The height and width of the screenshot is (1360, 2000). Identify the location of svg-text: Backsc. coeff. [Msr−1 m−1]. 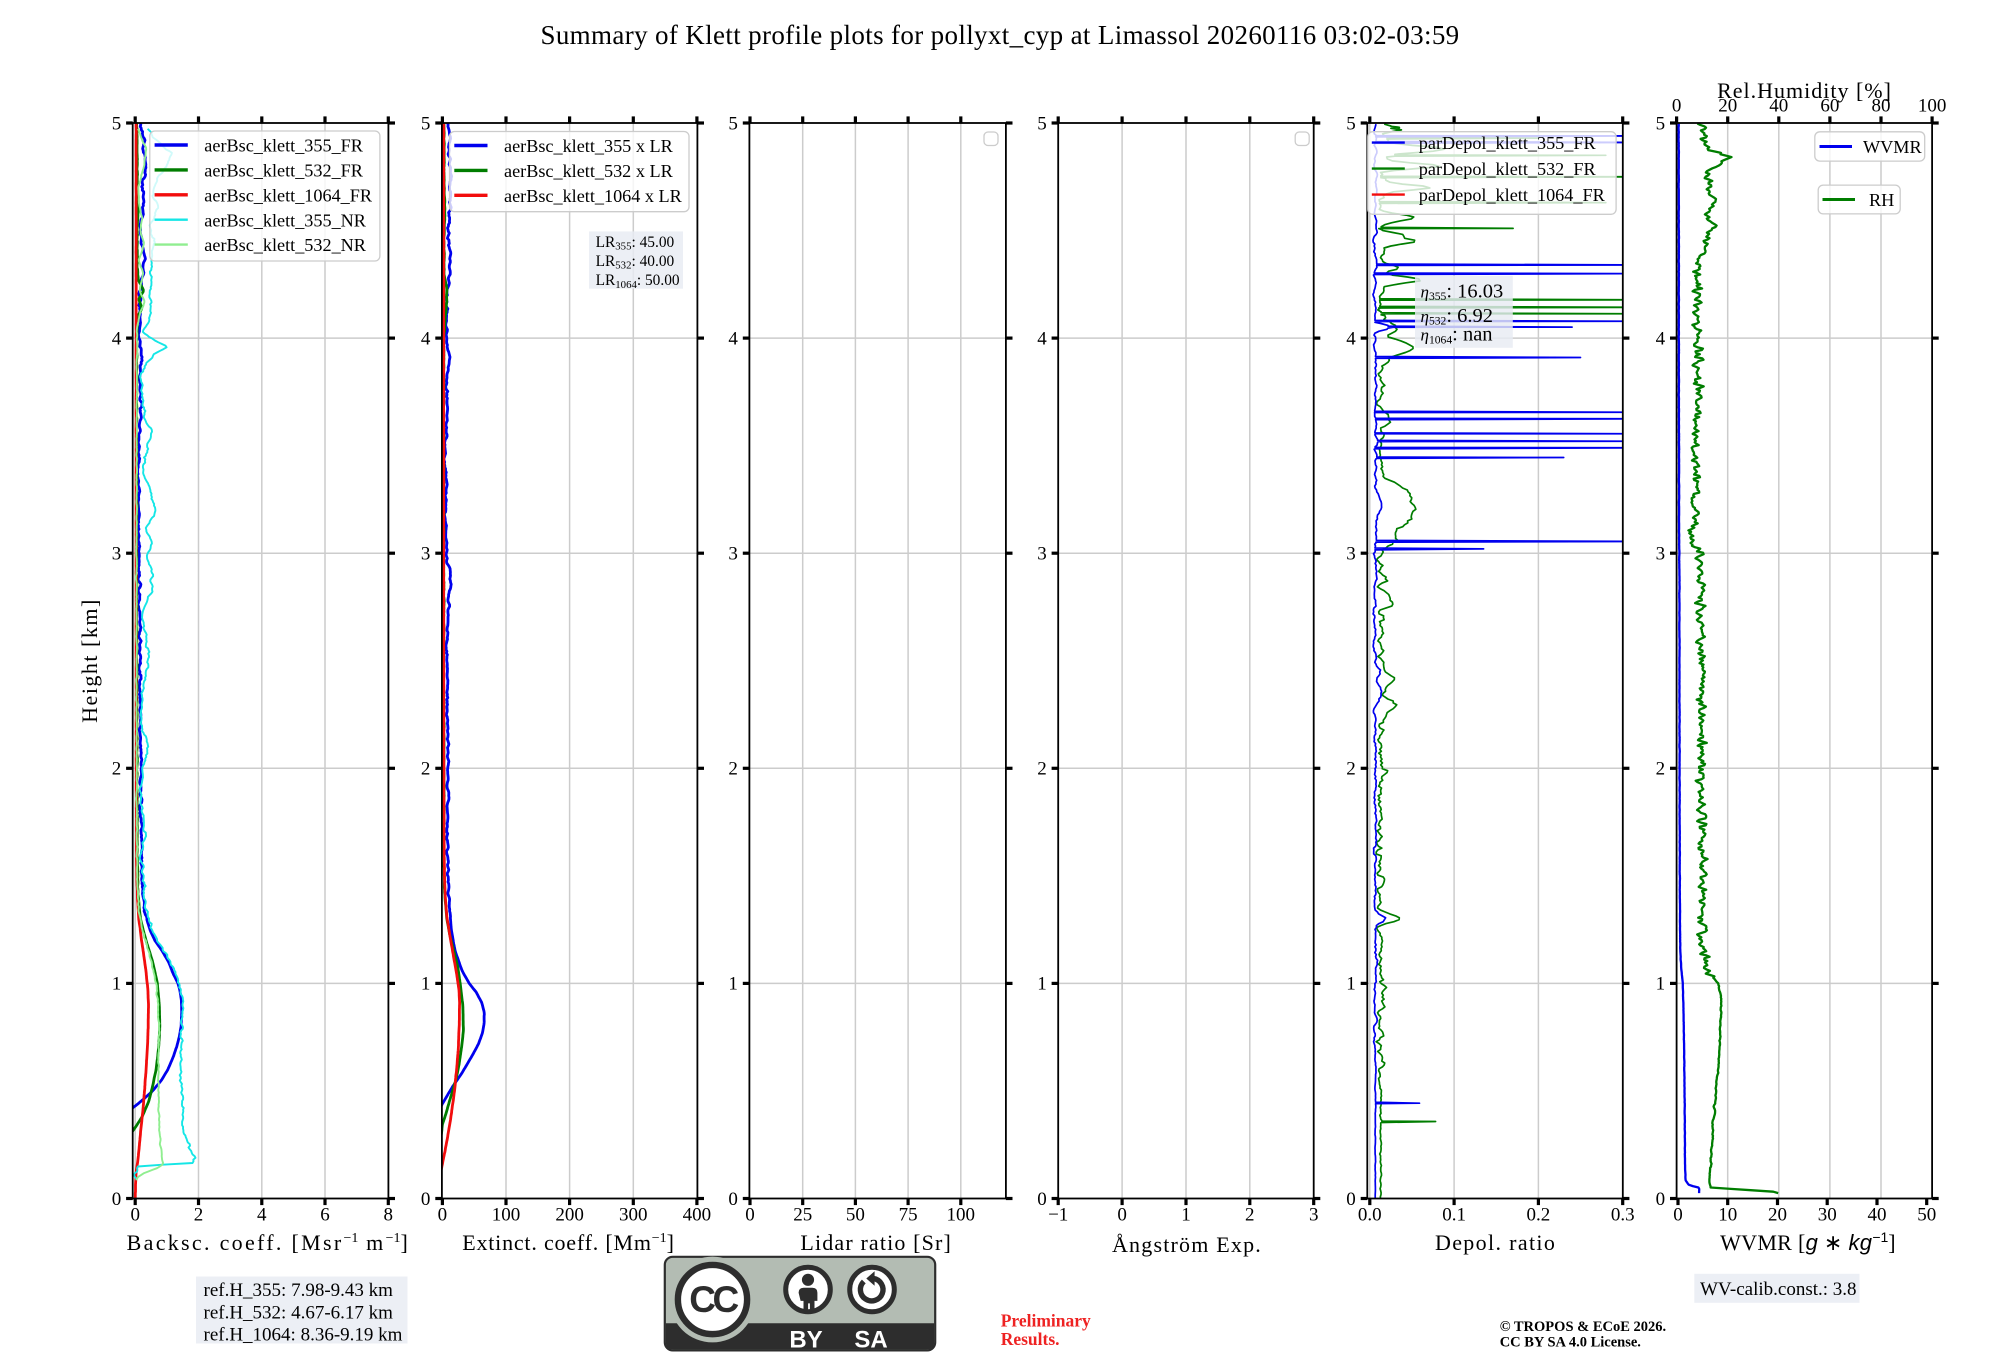
(268, 1242).